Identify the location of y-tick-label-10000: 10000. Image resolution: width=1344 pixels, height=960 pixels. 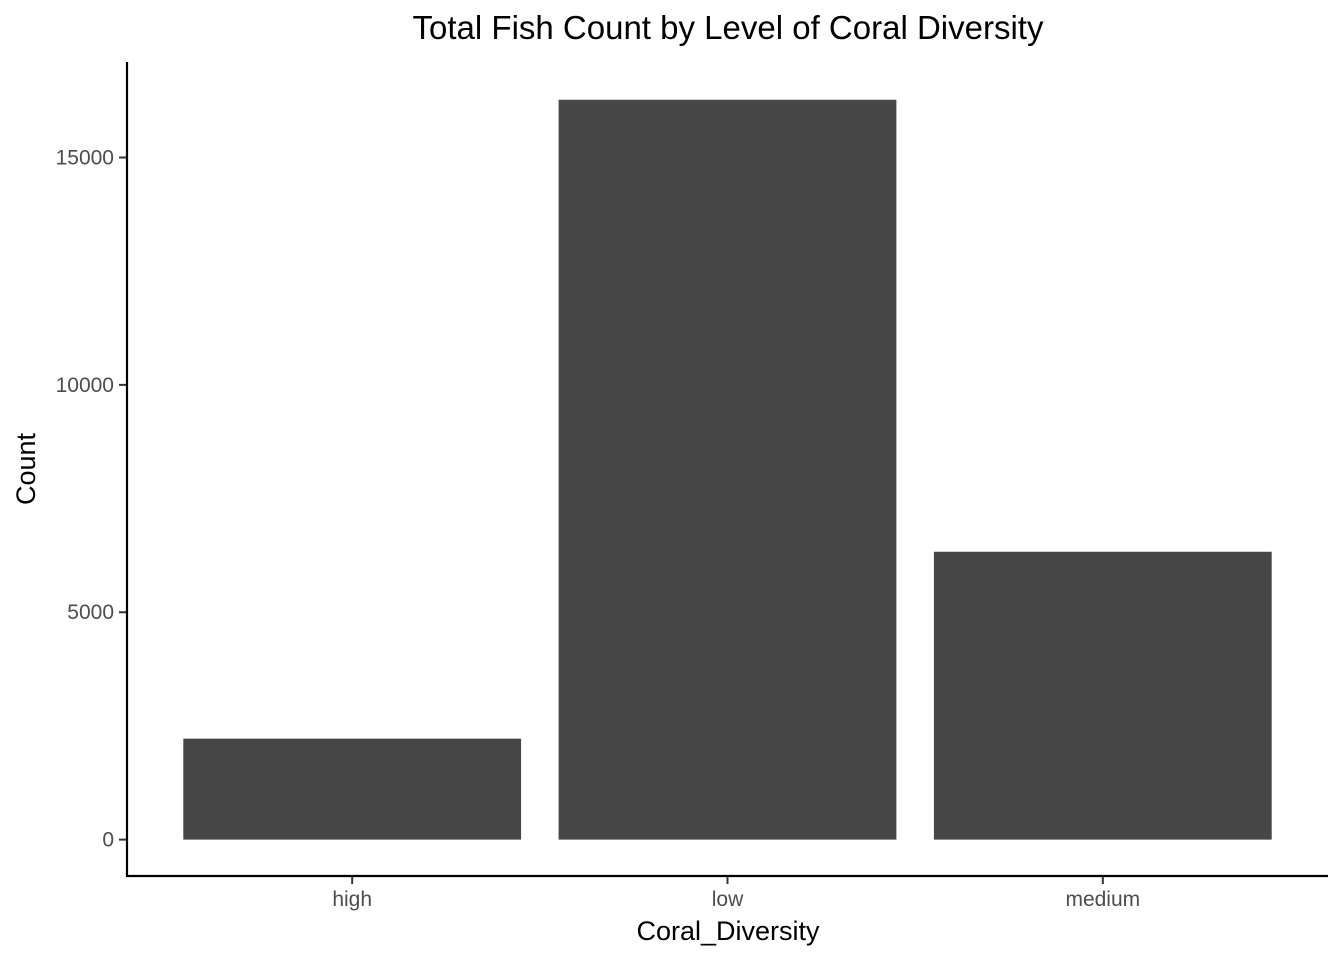
(85, 385).